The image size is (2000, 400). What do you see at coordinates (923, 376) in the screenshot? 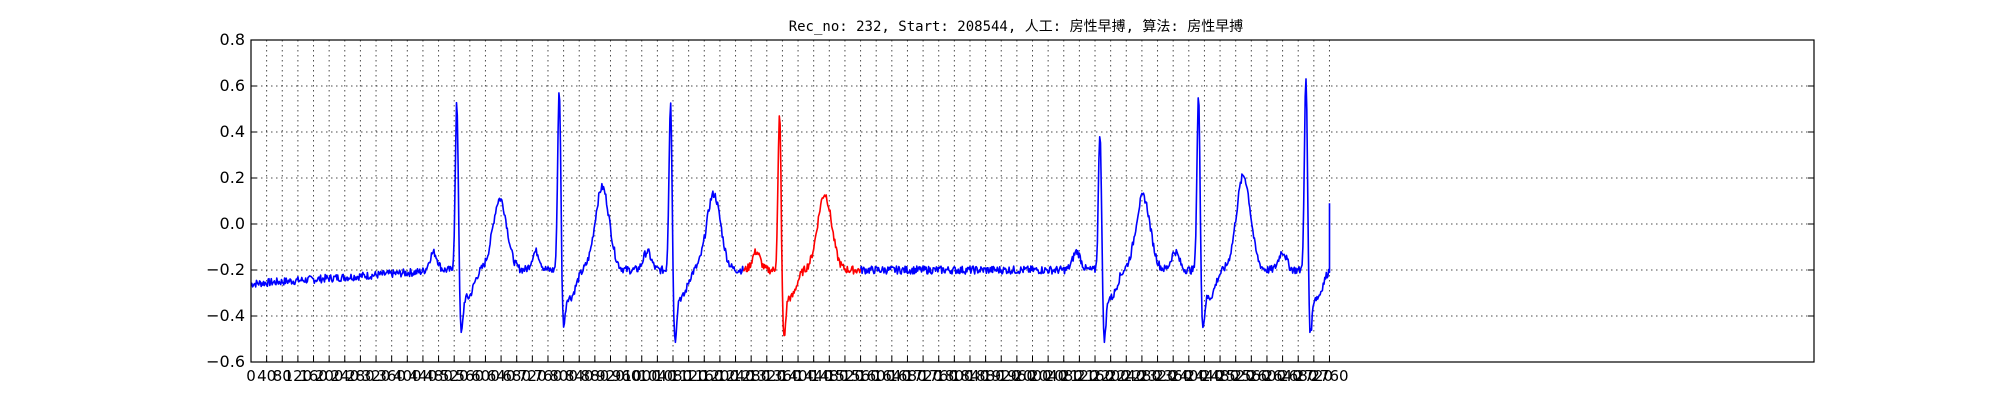
I see `x-tick-label: 1720` at bounding box center [923, 376].